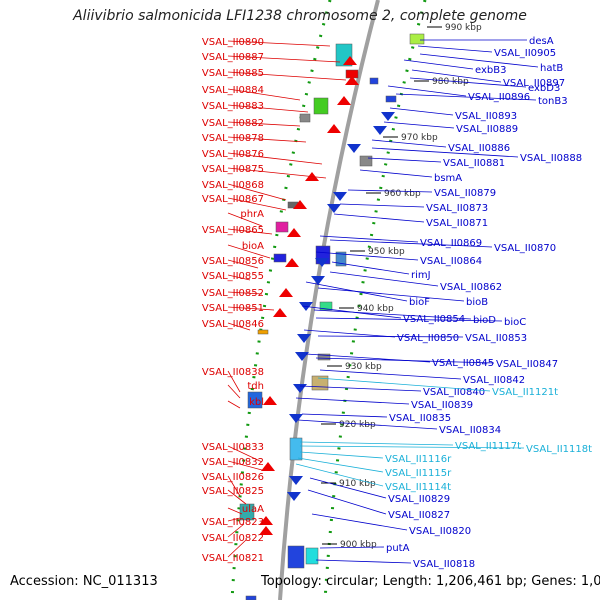  Describe the element at coordinates (451, 261) in the screenshot. I see `right-gene-label: VSAL_II0864` at that location.